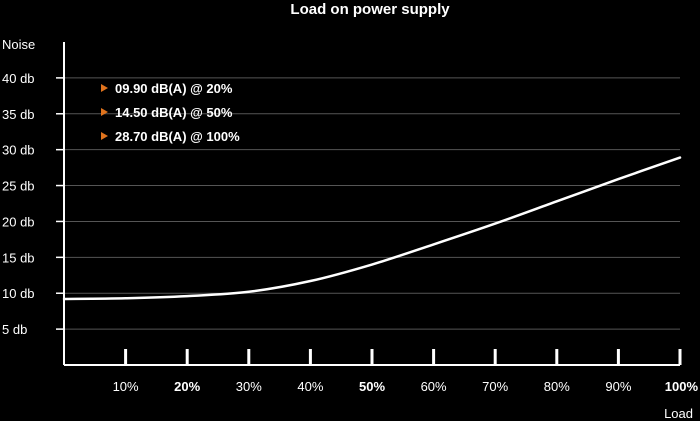 This screenshot has width=700, height=421. What do you see at coordinates (18, 150) in the screenshot?
I see `y-tick-label-30: 30 db` at bounding box center [18, 150].